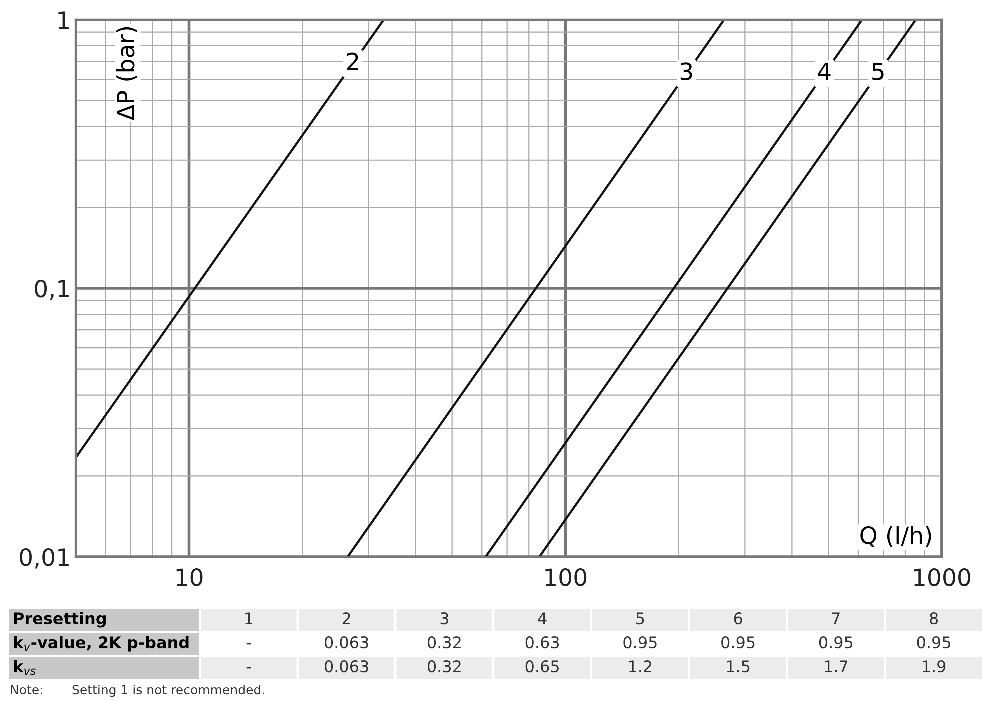 The image size is (993, 701). I want to click on x-tick-label: 1000, so click(942, 577).